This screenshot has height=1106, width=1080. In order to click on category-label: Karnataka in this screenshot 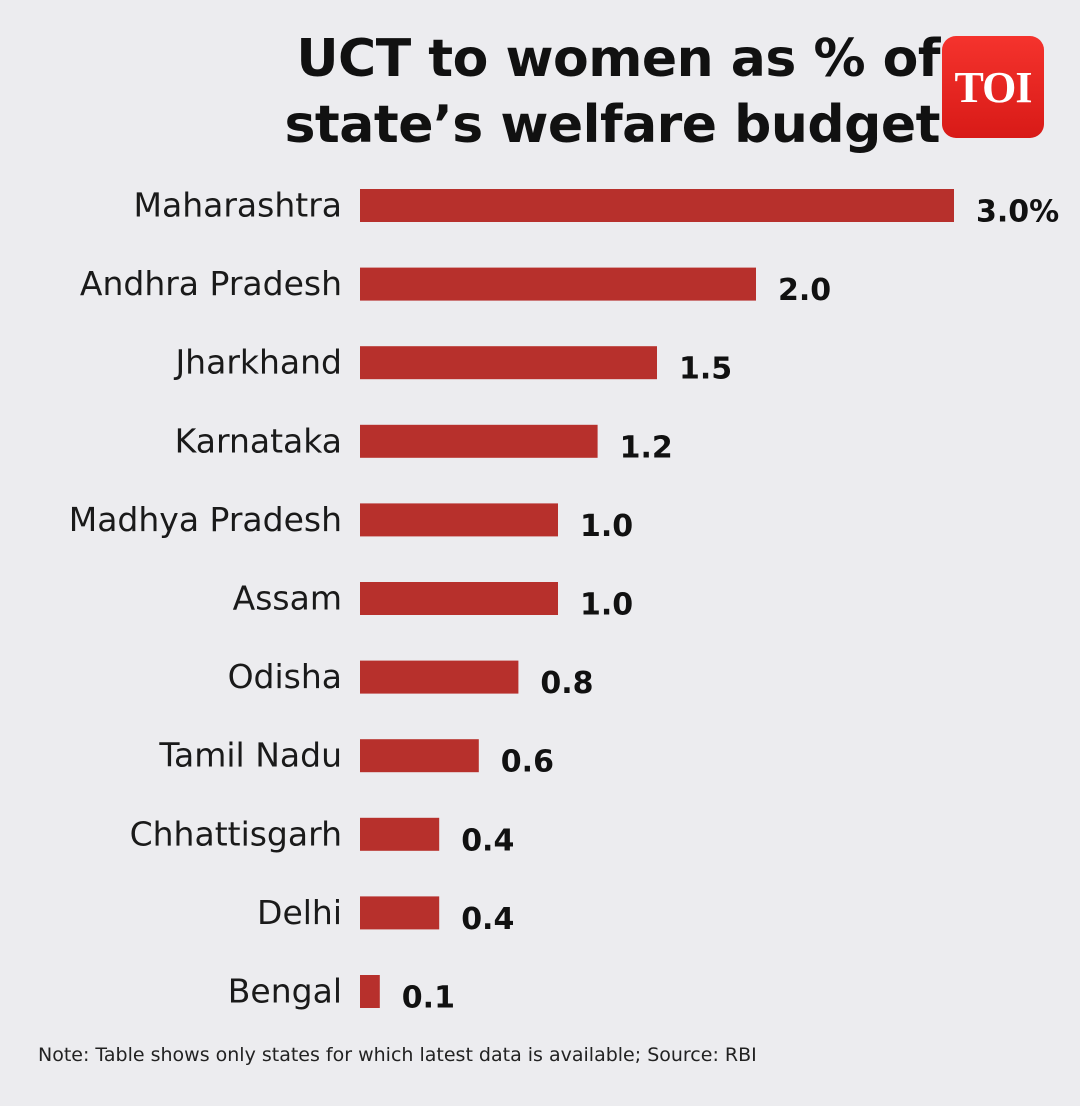, I will do `click(258, 440)`.